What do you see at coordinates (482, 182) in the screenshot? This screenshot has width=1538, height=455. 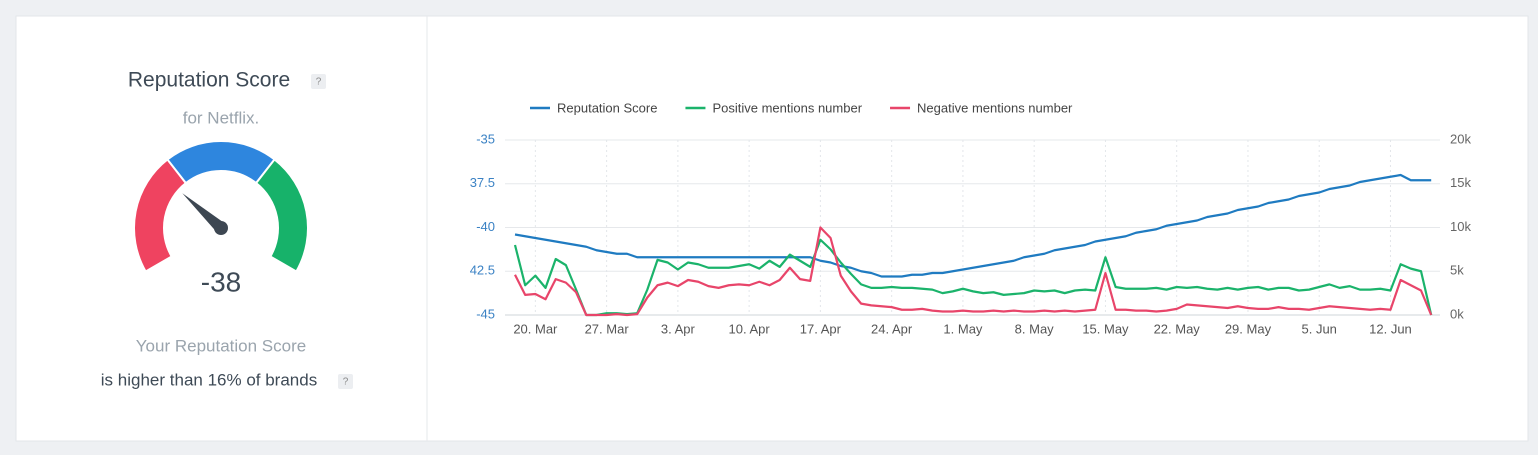 I see `y-tick-label: 37.5` at bounding box center [482, 182].